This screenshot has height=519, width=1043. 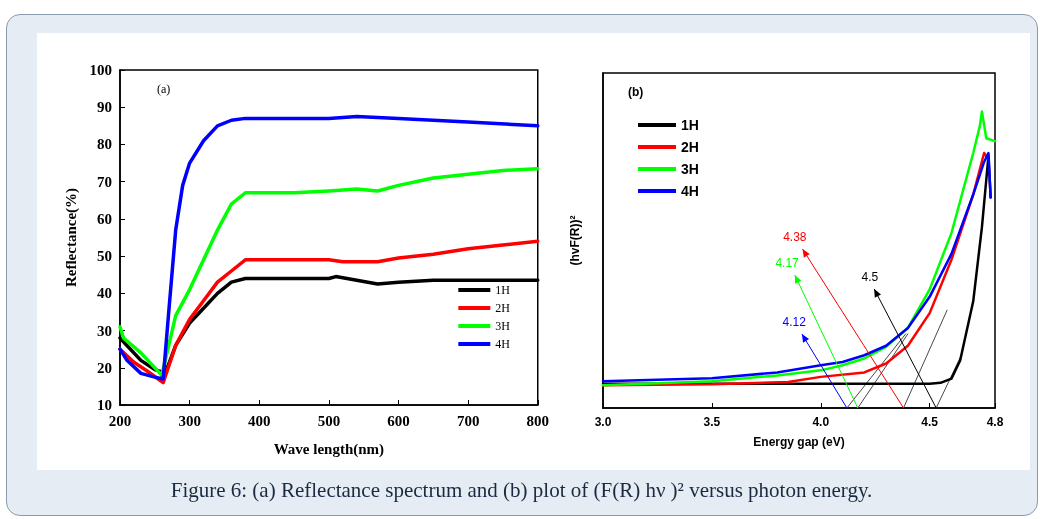 I want to click on y-axis-title: (hvF(R))², so click(x=575, y=240).